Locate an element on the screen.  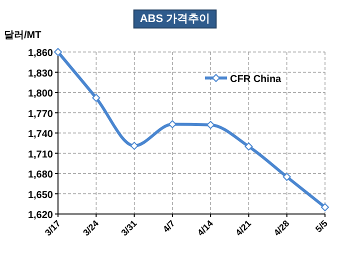
legend: CFR China is located at coordinates (243, 79).